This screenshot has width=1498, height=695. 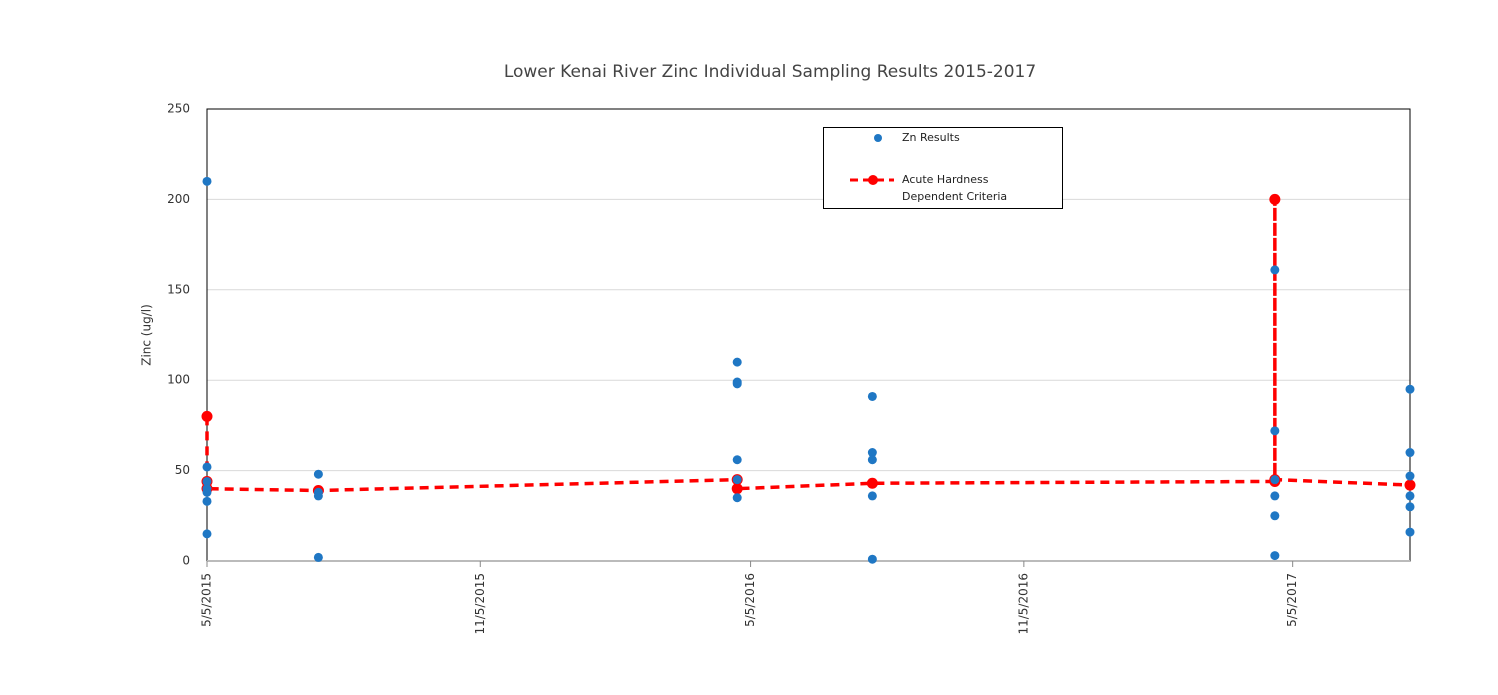 What do you see at coordinates (1023, 604) in the screenshot?
I see `x-tick-label: 11/5/2016` at bounding box center [1023, 604].